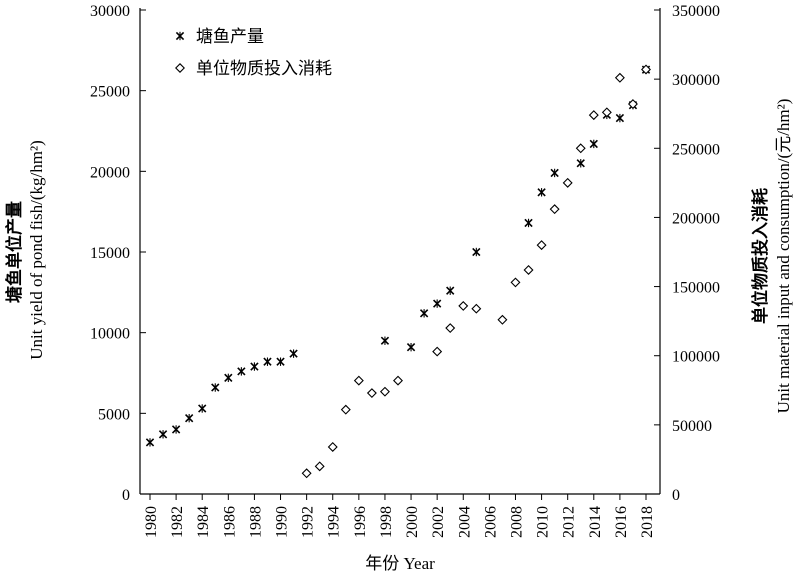 This screenshot has height=580, width=800. Describe the element at coordinates (110, 11) in the screenshot. I see `left-axis-tick-label: 30000` at that location.